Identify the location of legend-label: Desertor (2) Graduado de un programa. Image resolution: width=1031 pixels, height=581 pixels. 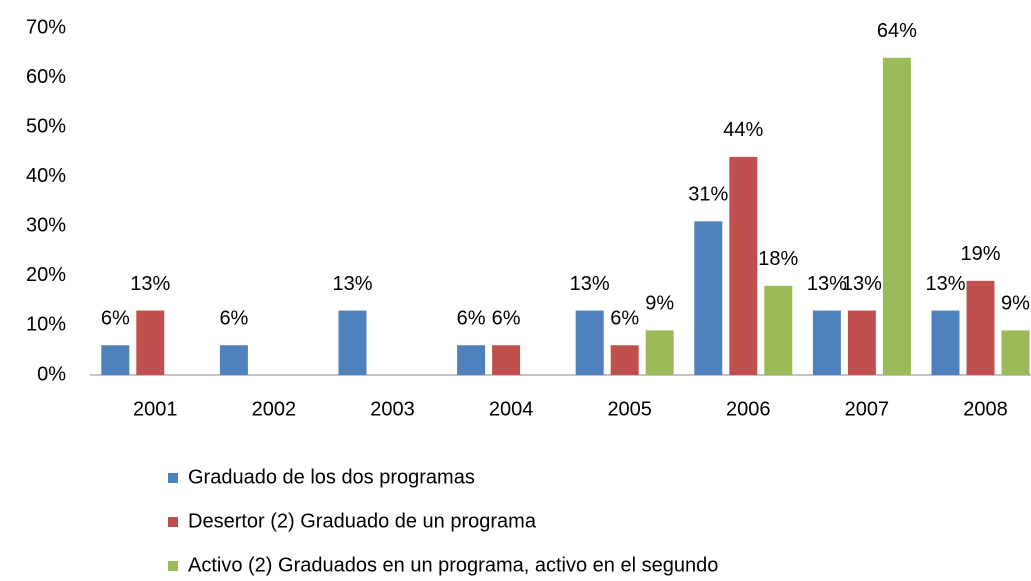
(362, 521).